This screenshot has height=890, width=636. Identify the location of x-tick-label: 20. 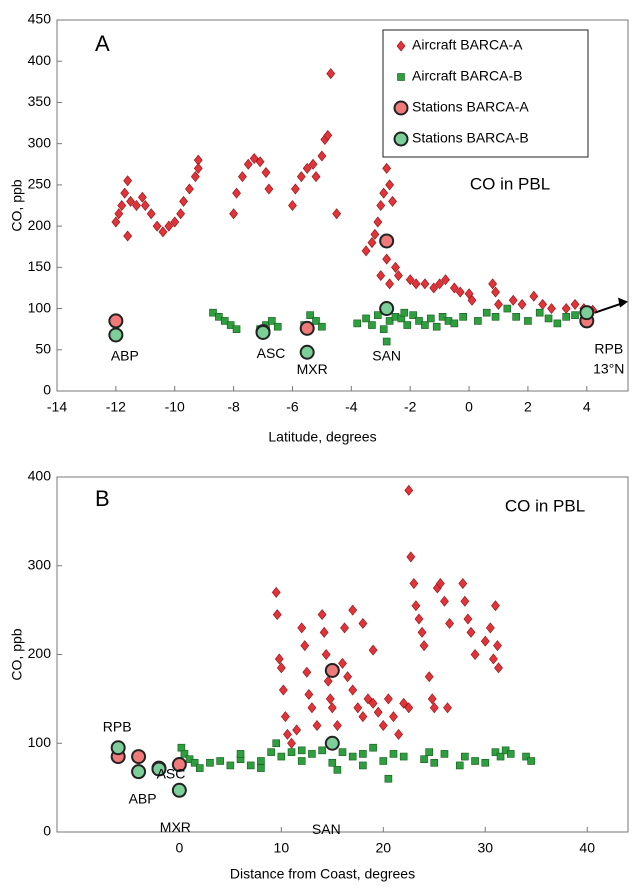
(383, 848).